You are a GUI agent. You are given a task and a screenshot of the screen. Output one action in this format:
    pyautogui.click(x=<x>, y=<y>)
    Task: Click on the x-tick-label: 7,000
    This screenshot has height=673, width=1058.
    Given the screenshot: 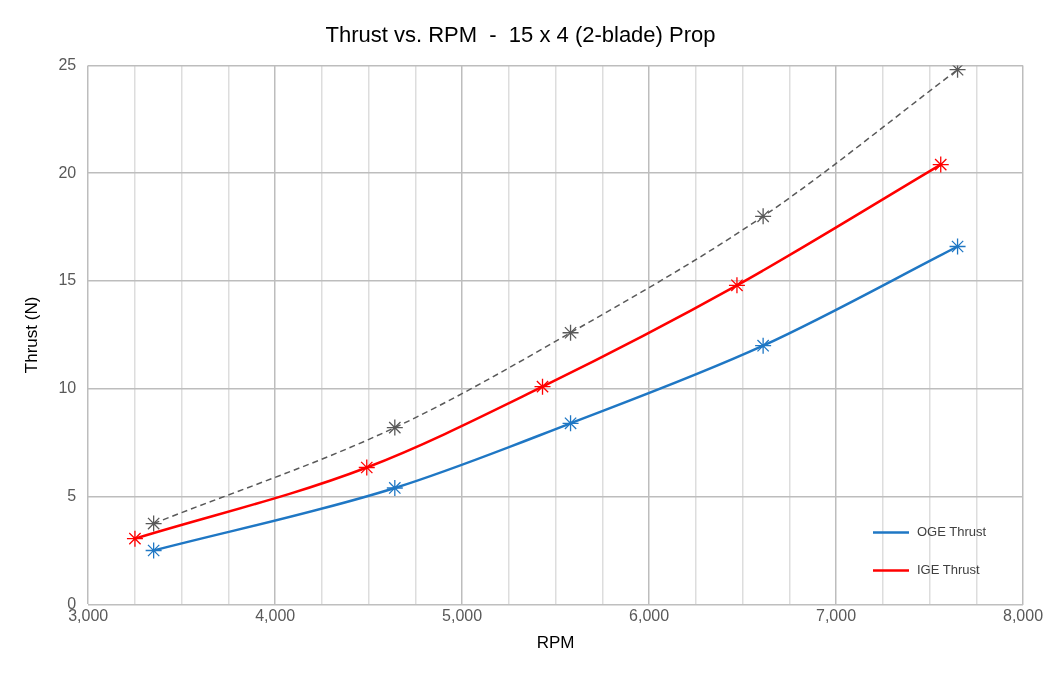 What is the action you would take?
    pyautogui.click(x=836, y=616)
    